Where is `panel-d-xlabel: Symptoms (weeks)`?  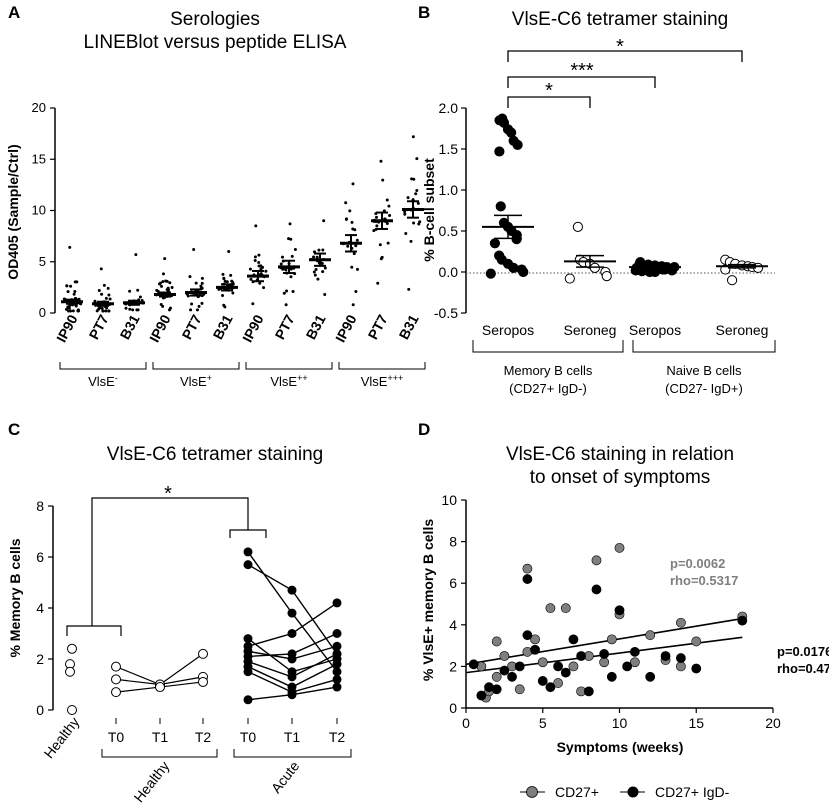 panel-d-xlabel: Symptoms (weeks) is located at coordinates (620, 747).